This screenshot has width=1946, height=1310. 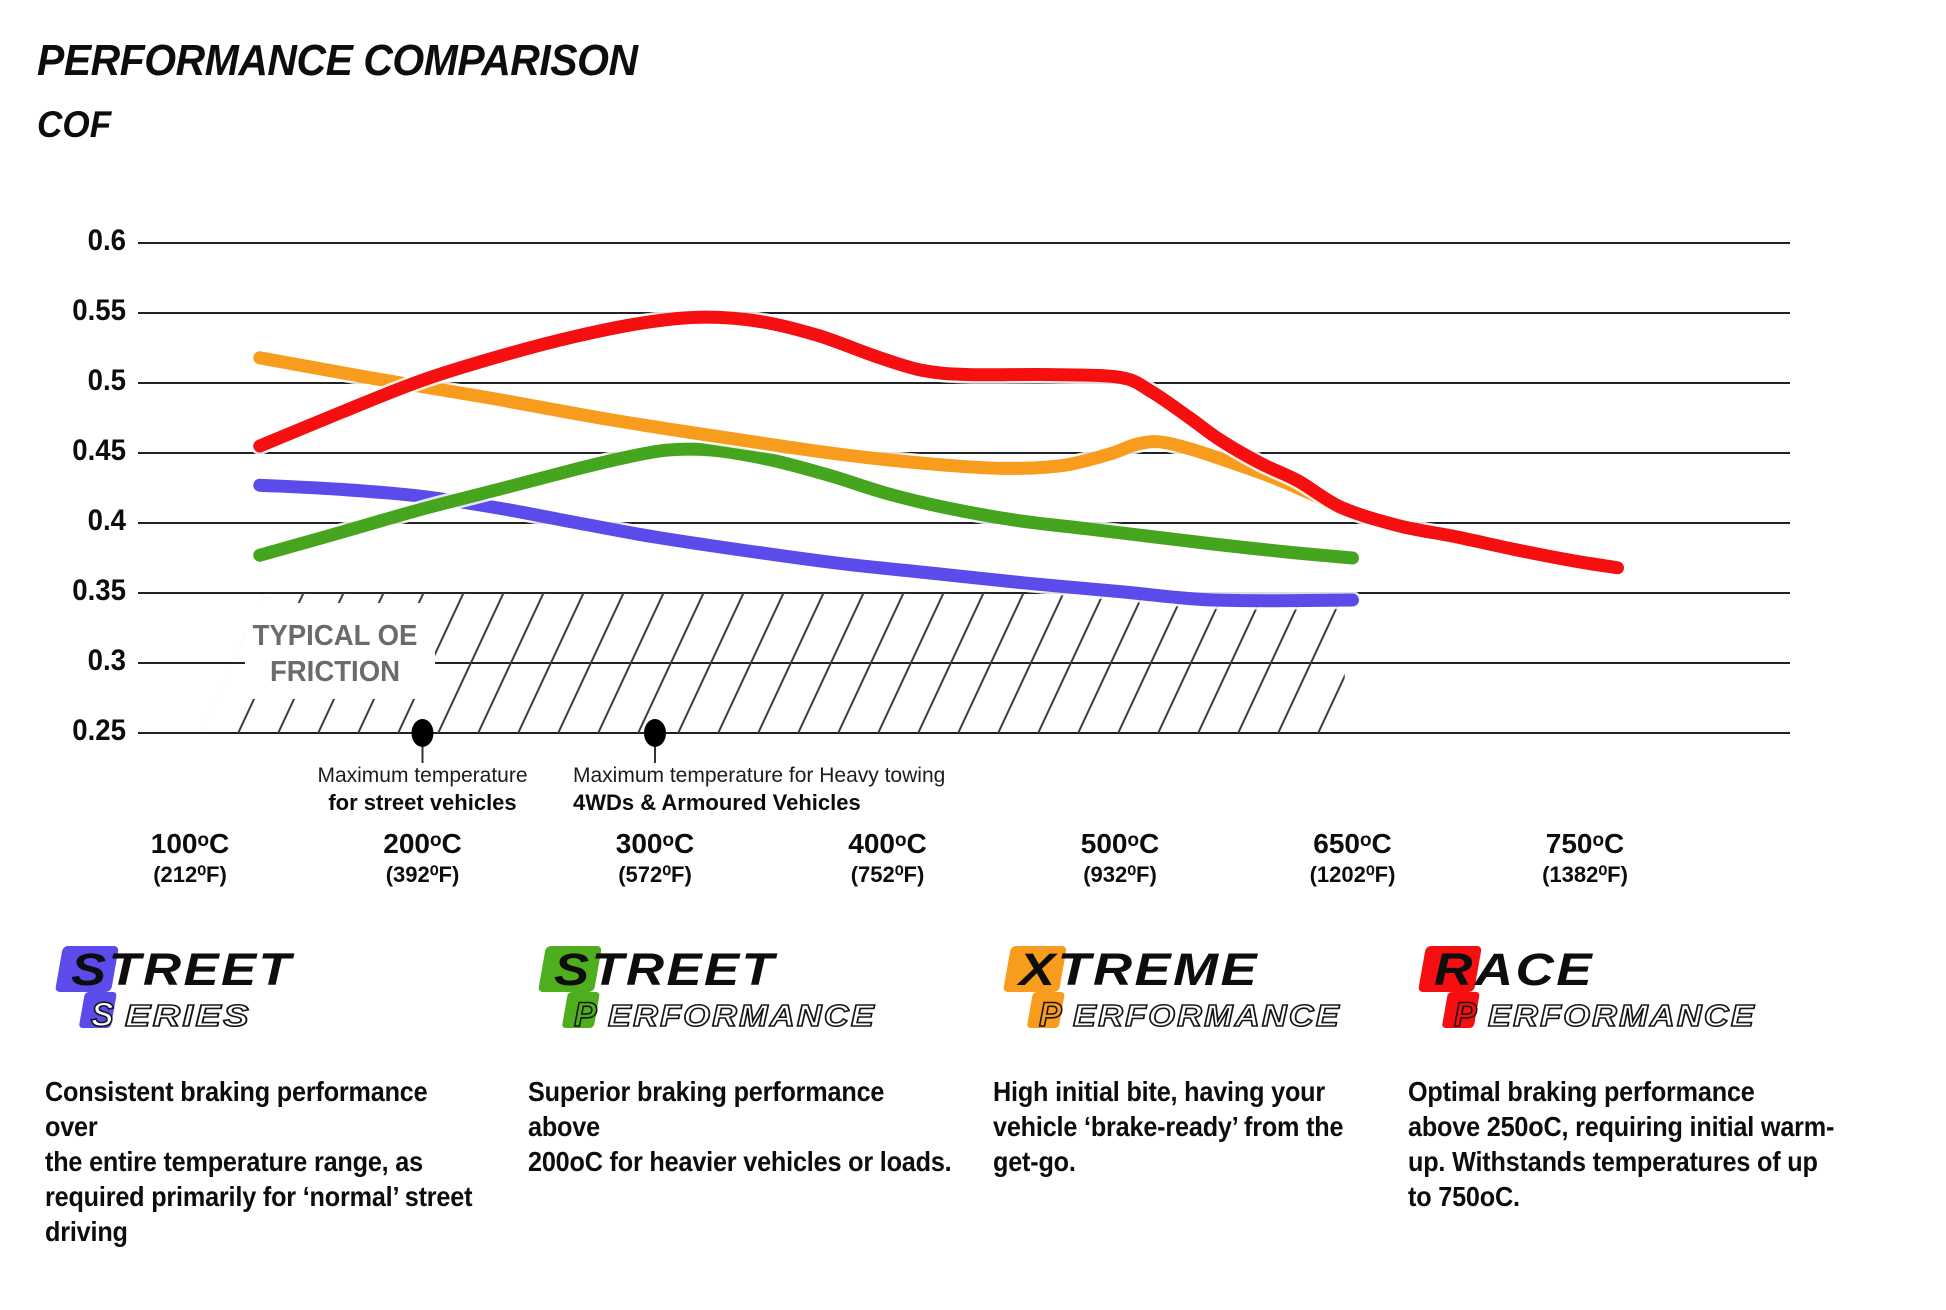 What do you see at coordinates (99, 450) in the screenshot?
I see `y-tick-label-0.45: 0.45` at bounding box center [99, 450].